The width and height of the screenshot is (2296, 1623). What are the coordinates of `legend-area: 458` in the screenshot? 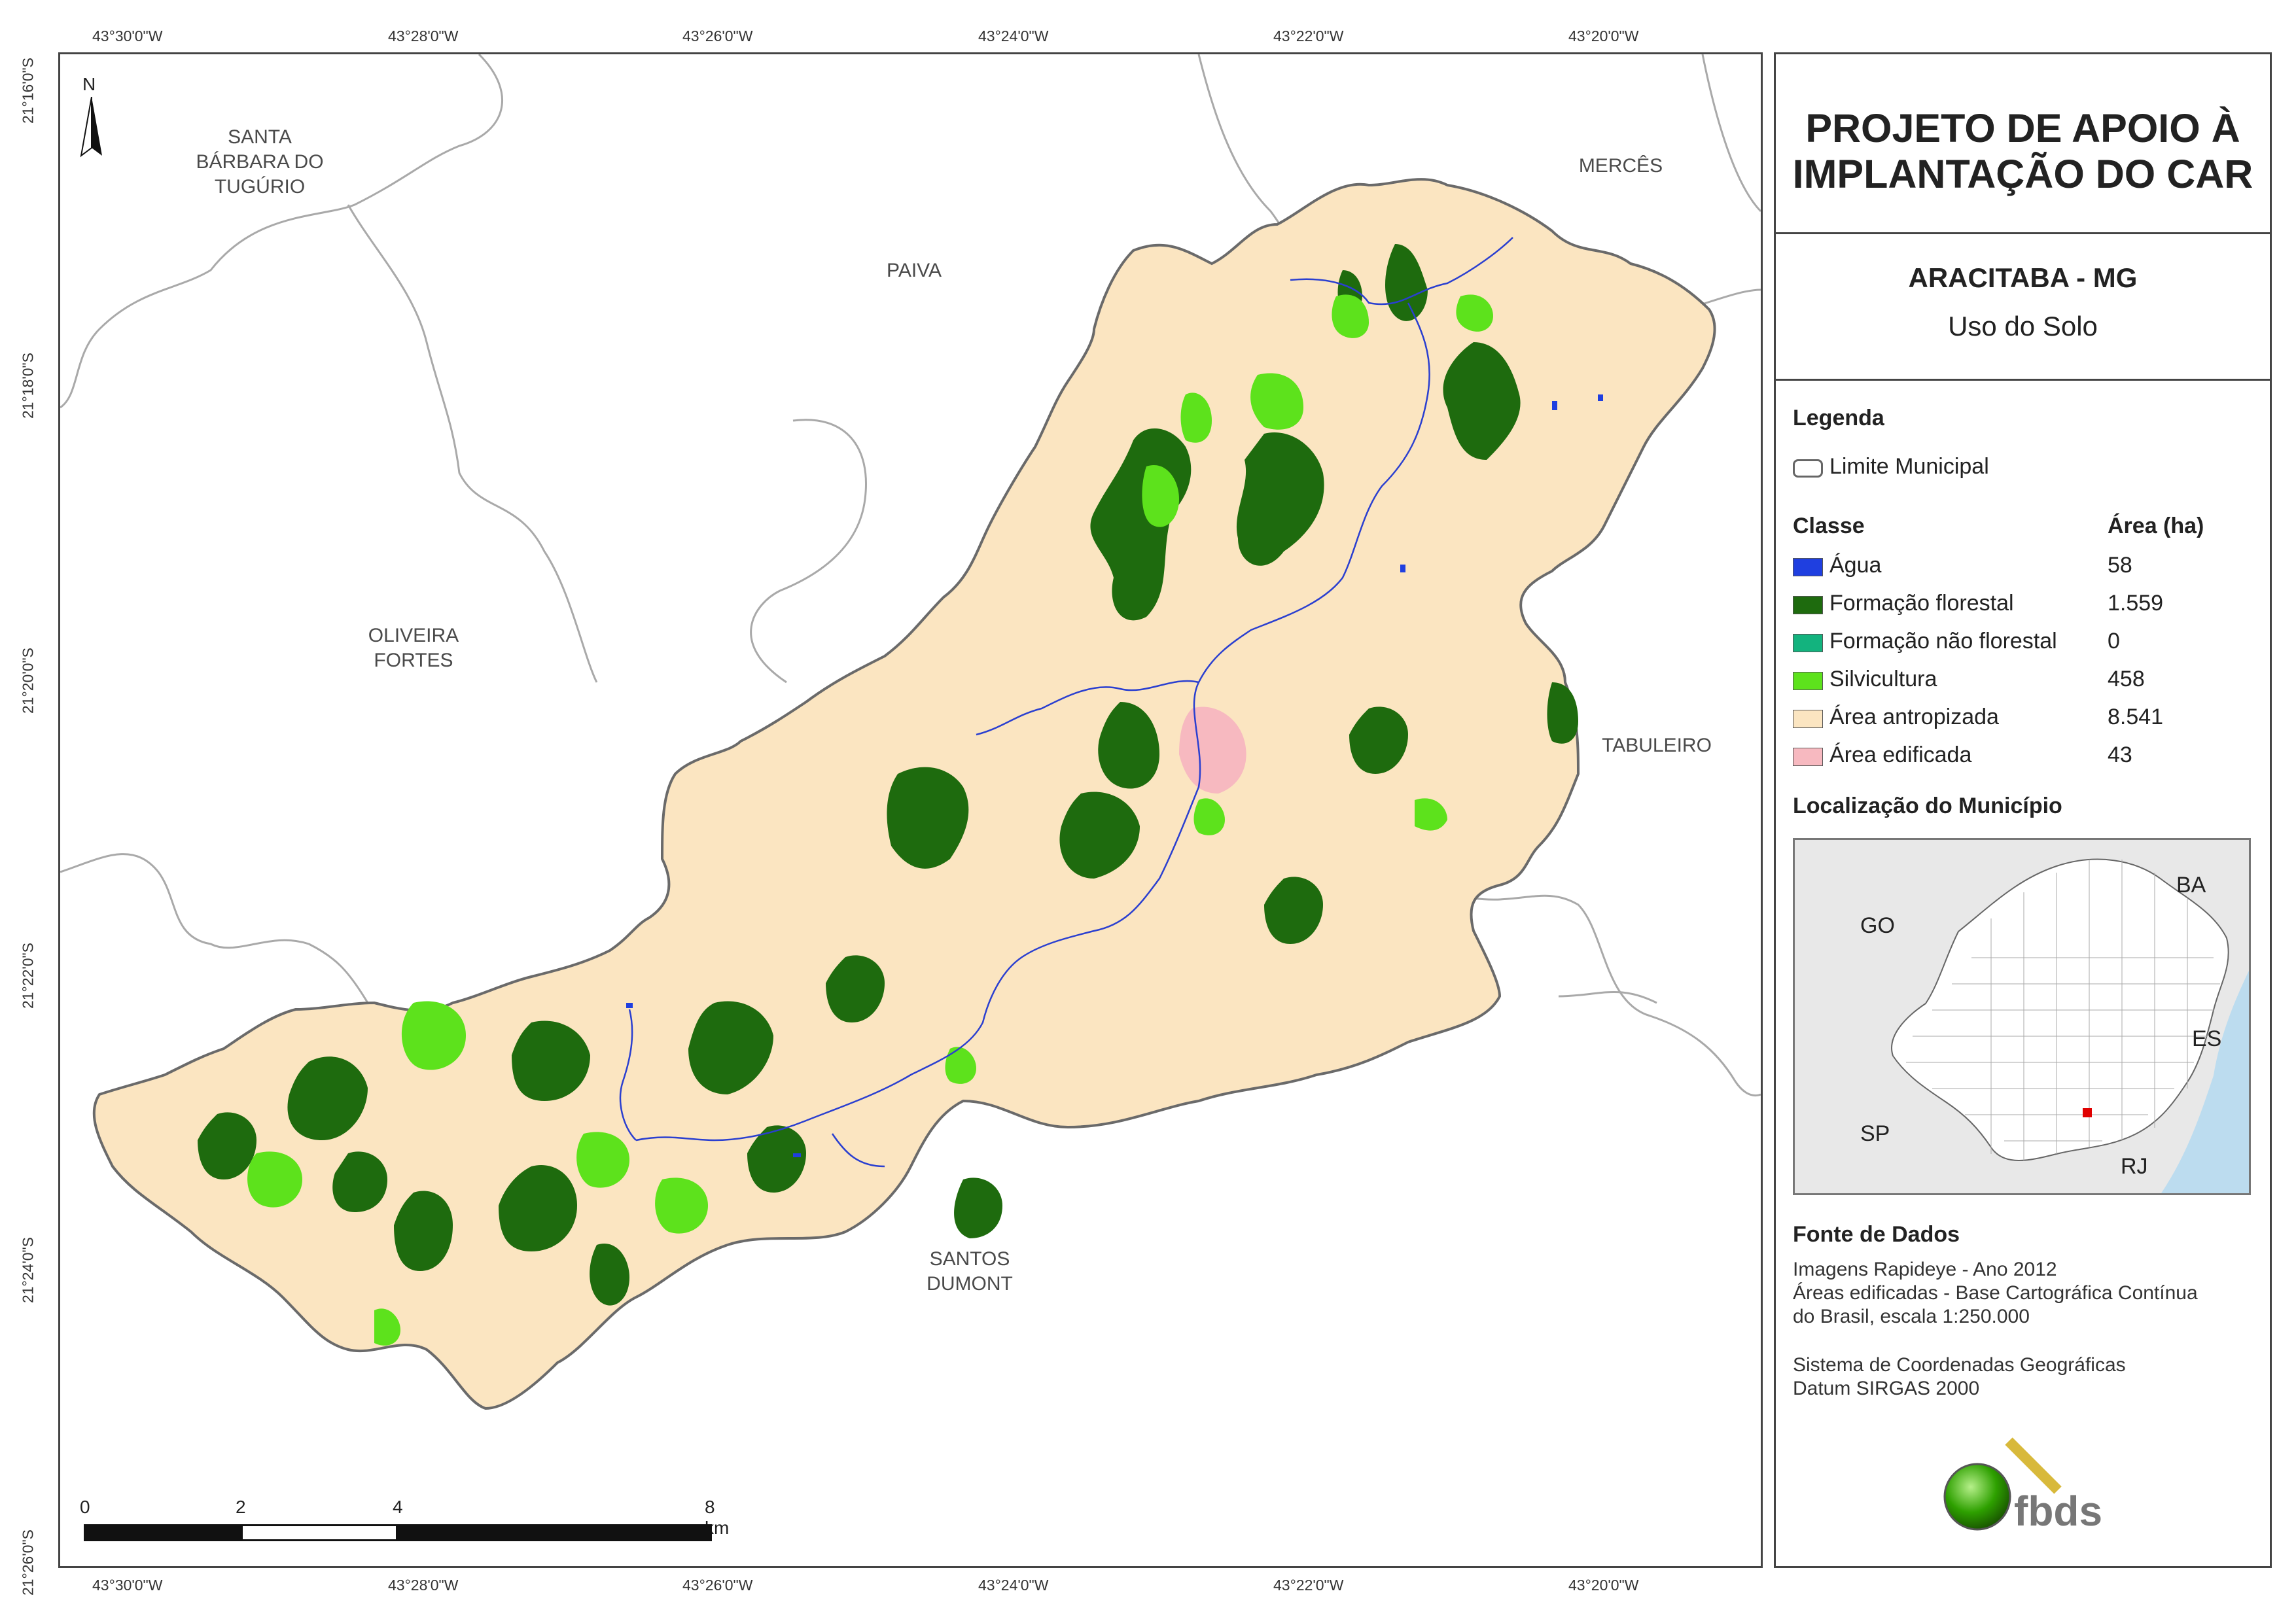 It's located at (2126, 679).